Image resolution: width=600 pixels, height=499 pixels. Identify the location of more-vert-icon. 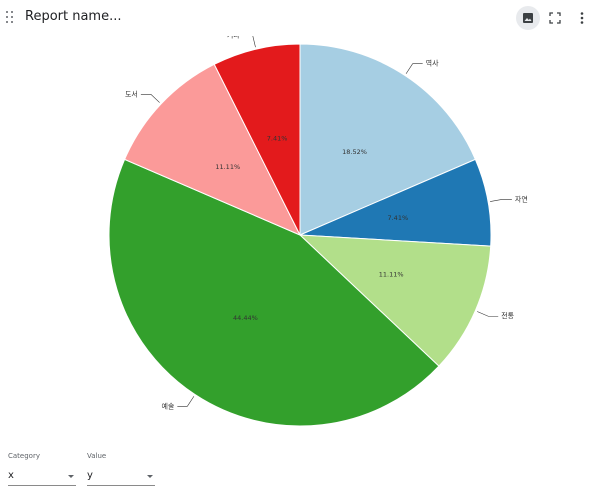
(582, 18).